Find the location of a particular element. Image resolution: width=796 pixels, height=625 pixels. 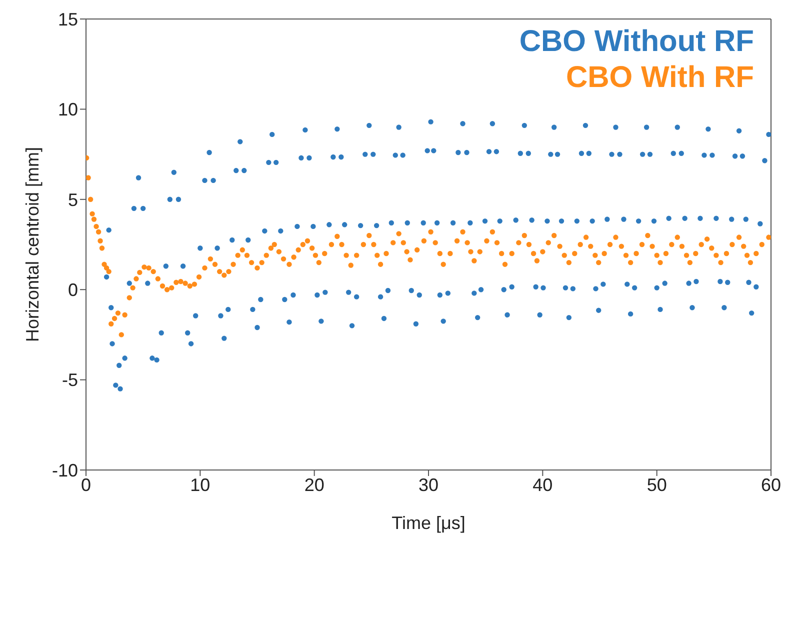

y-tick-label: -5 is located at coordinates (70, 380).